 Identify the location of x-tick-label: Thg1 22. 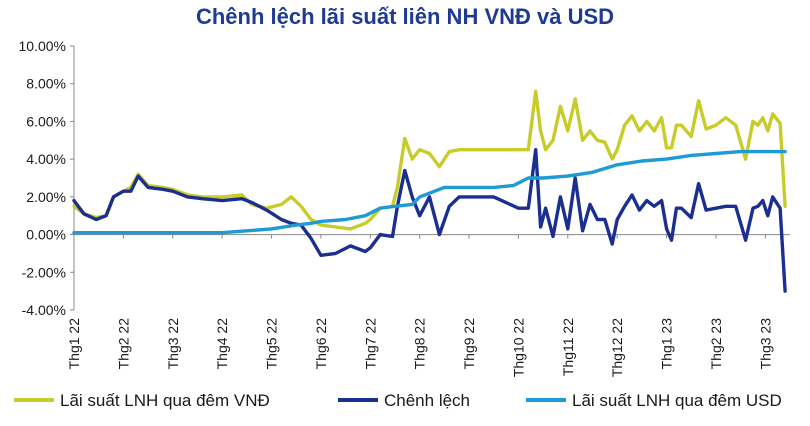
(74, 344).